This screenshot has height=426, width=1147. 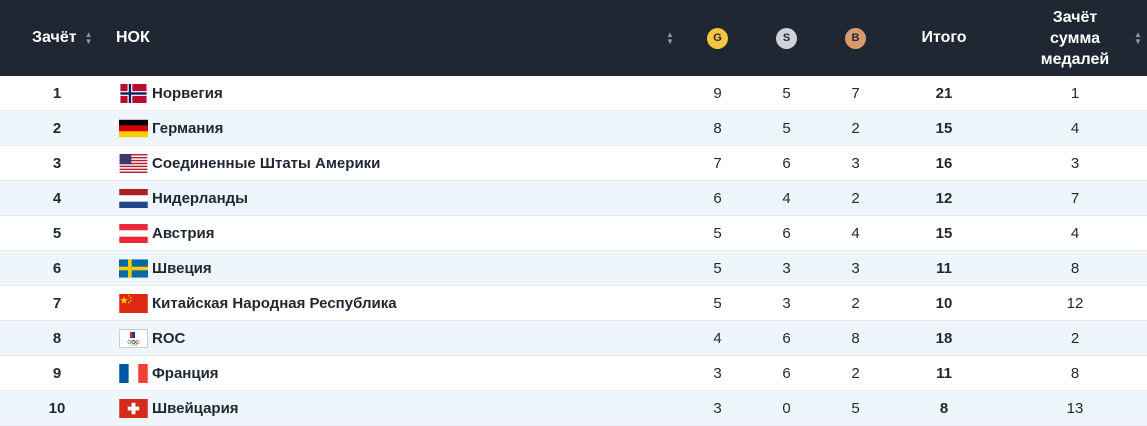 What do you see at coordinates (717, 163) in the screenshot?
I see `gold-count: 7` at bounding box center [717, 163].